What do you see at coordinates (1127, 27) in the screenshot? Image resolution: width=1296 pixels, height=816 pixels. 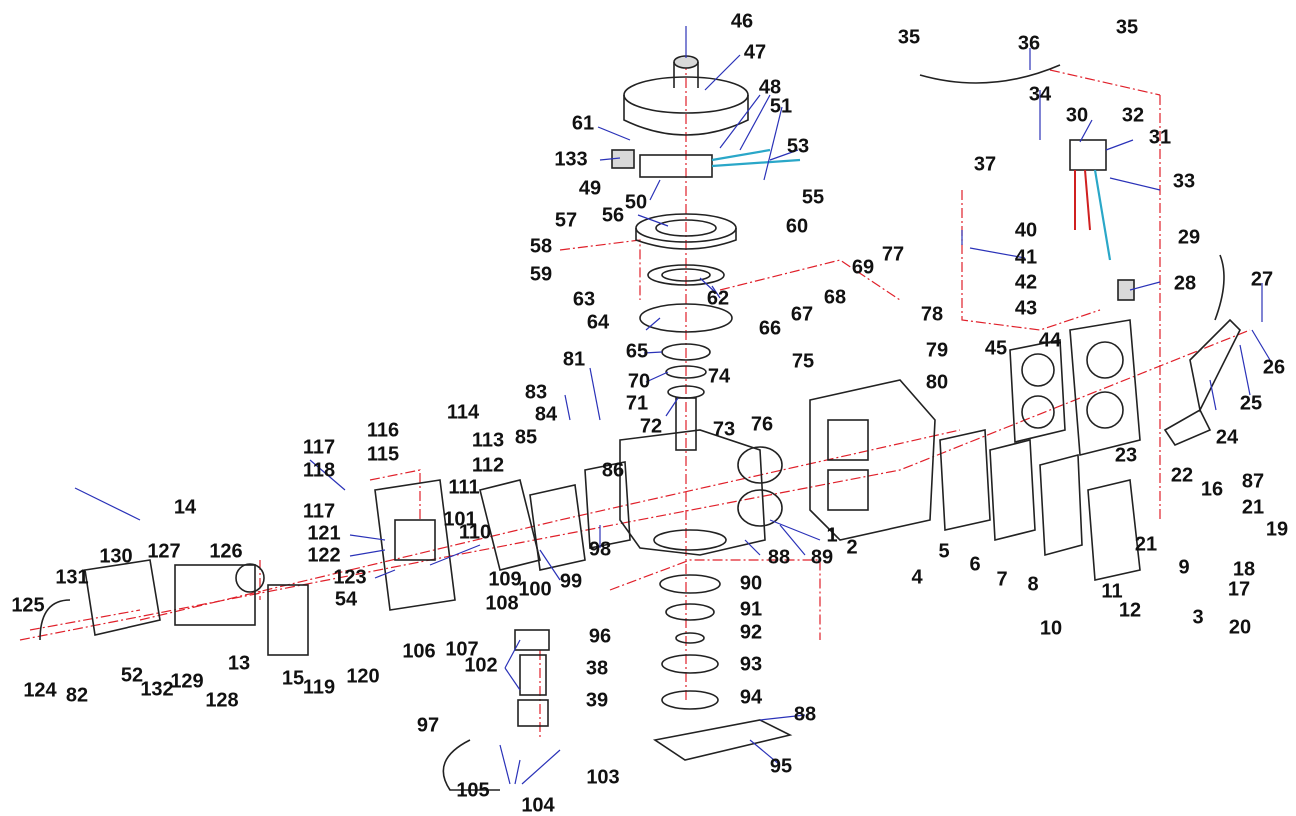 I see `part-label: 35` at bounding box center [1127, 27].